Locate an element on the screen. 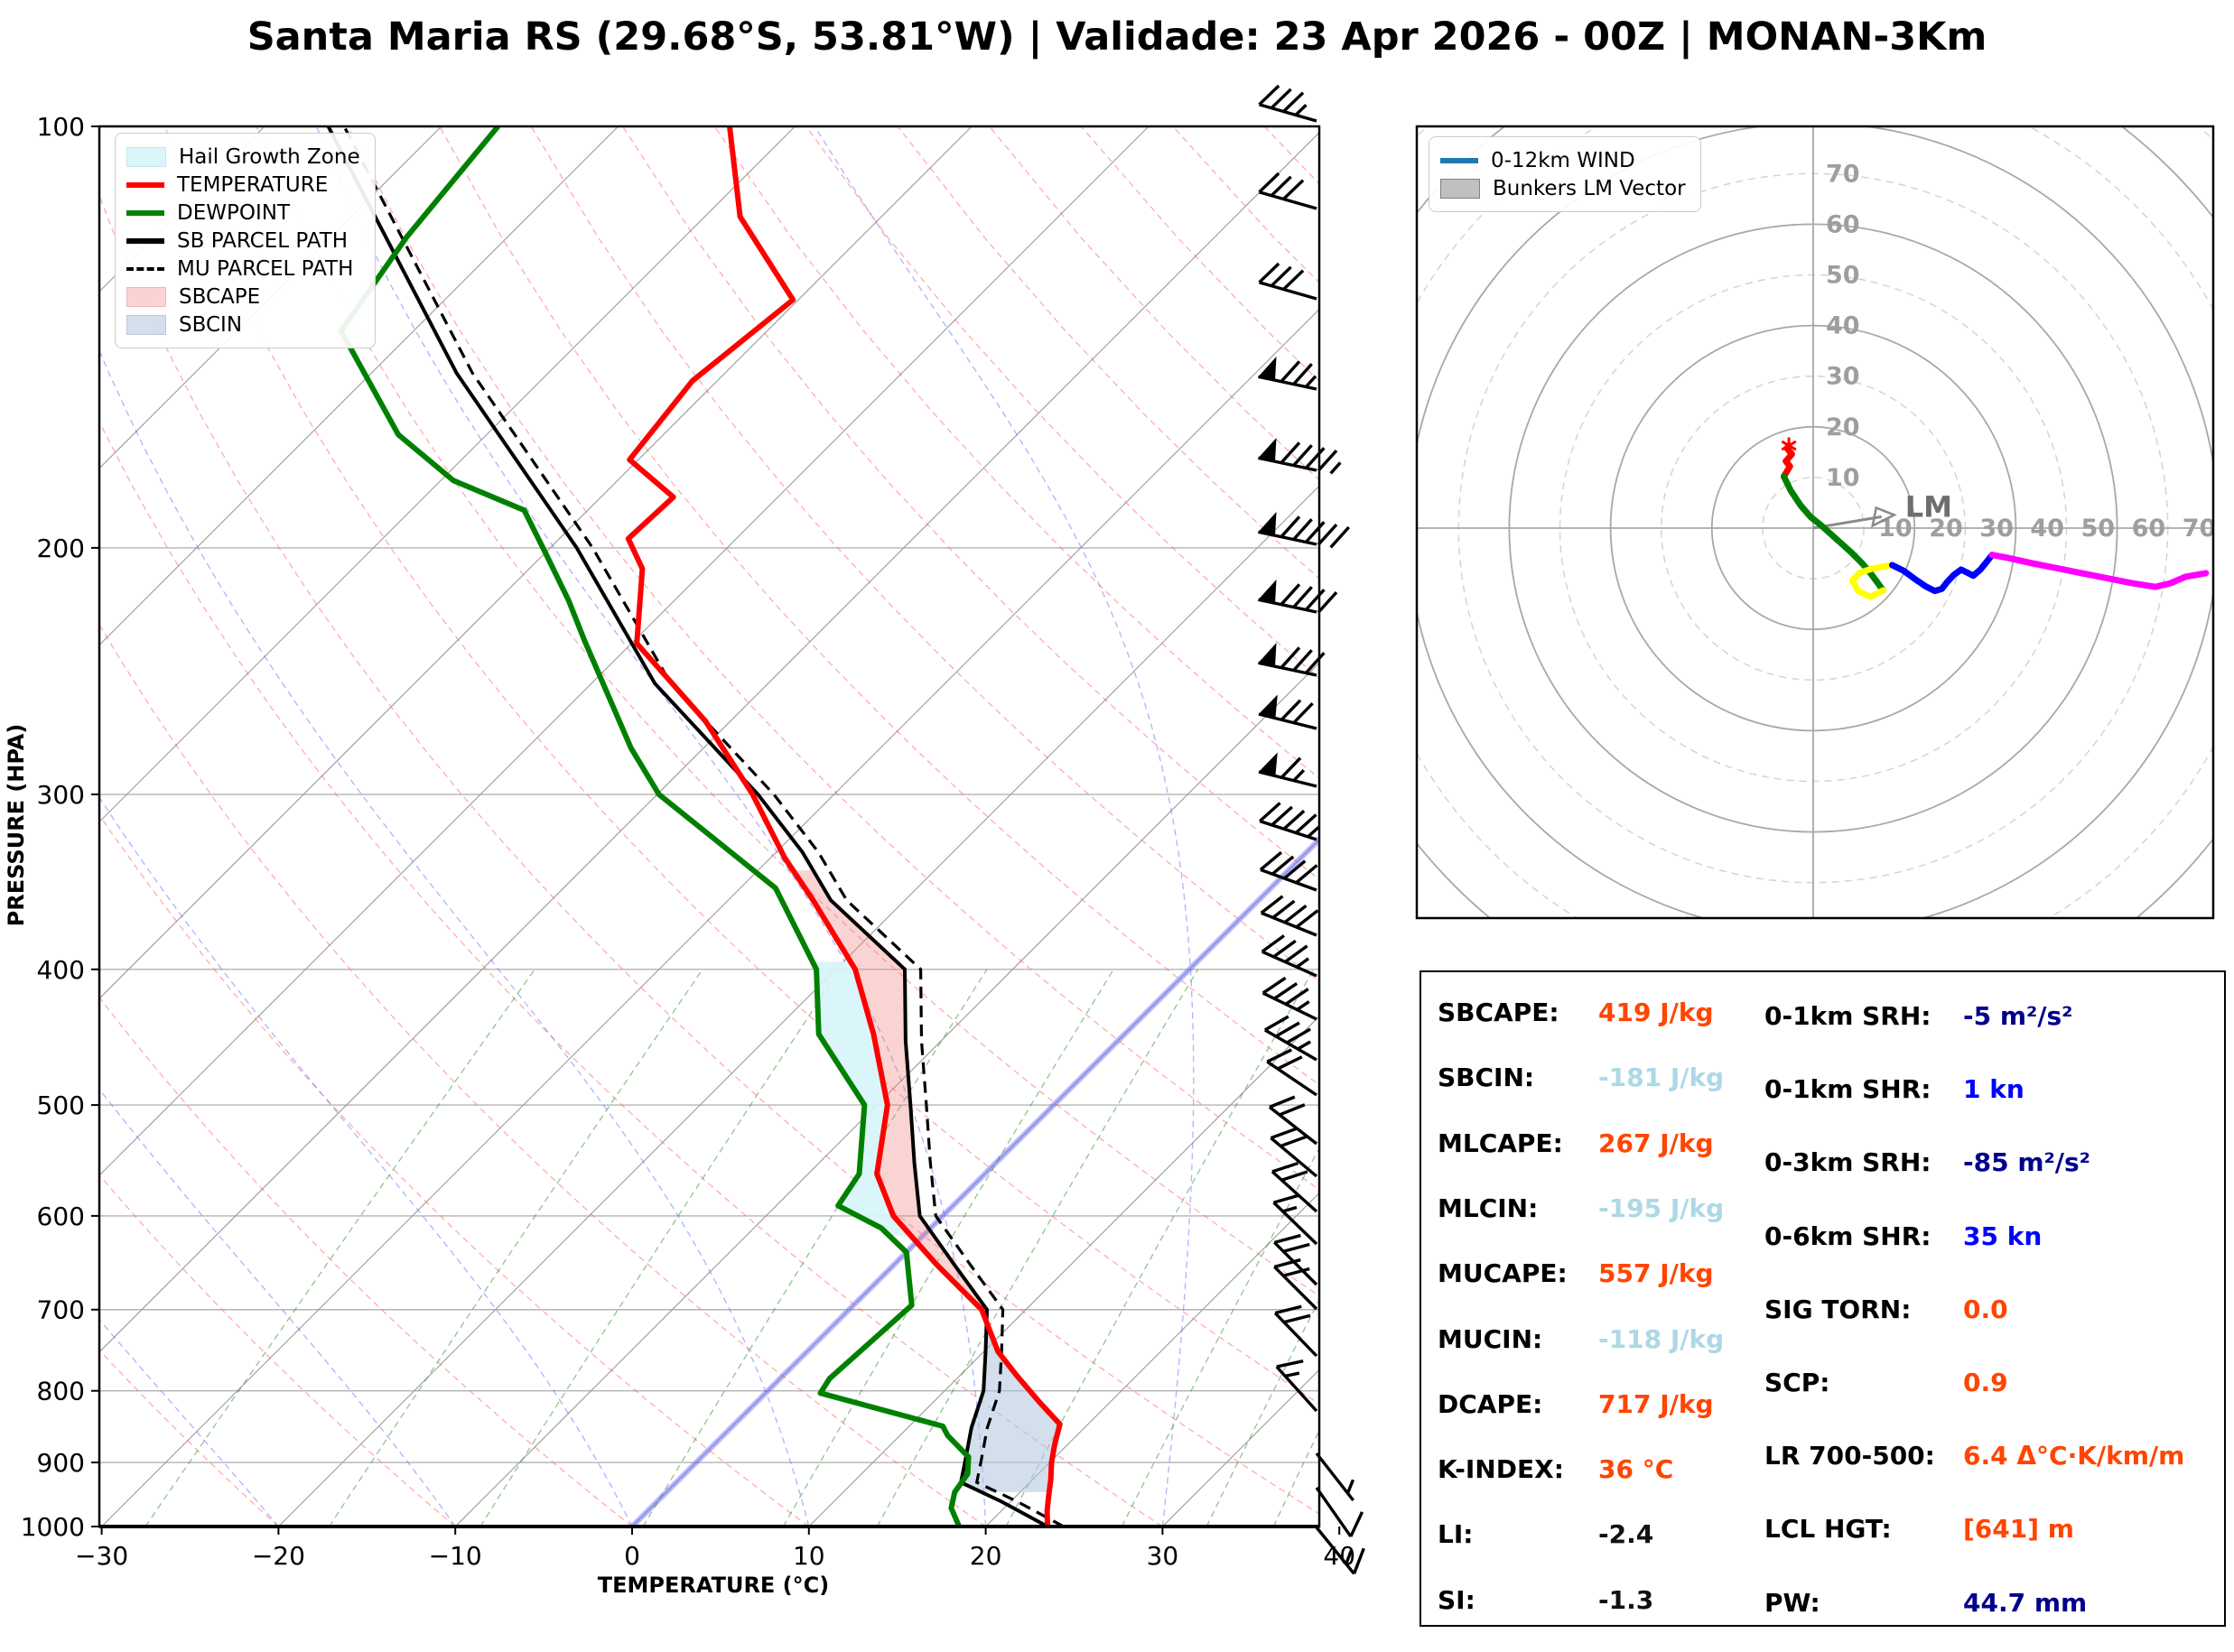 The image size is (2234, 1652). pressure-tick-label: 300 is located at coordinates (61, 795).